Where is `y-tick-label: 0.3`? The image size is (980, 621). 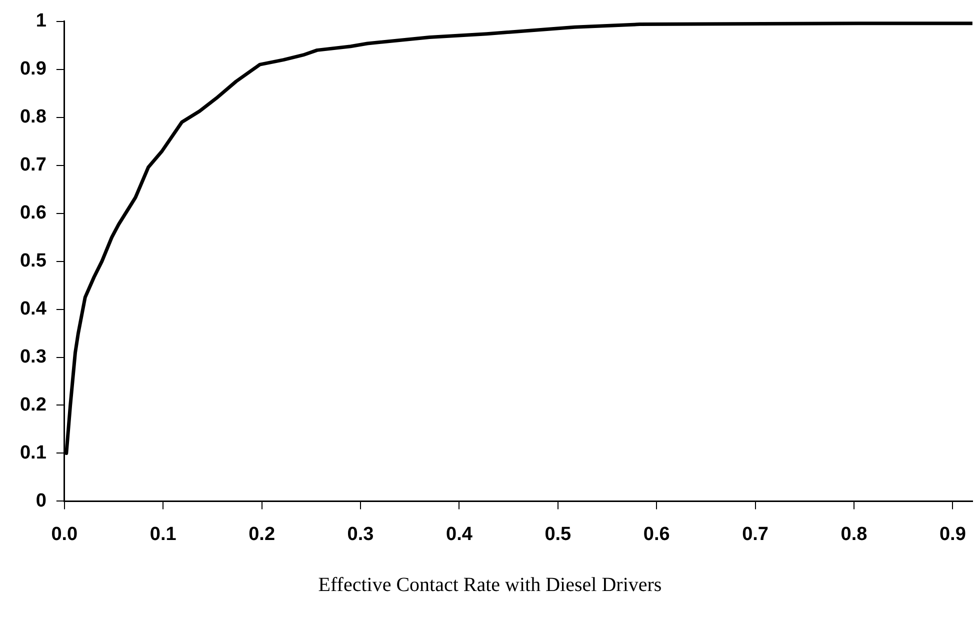
y-tick-label: 0.3 is located at coordinates (33, 357).